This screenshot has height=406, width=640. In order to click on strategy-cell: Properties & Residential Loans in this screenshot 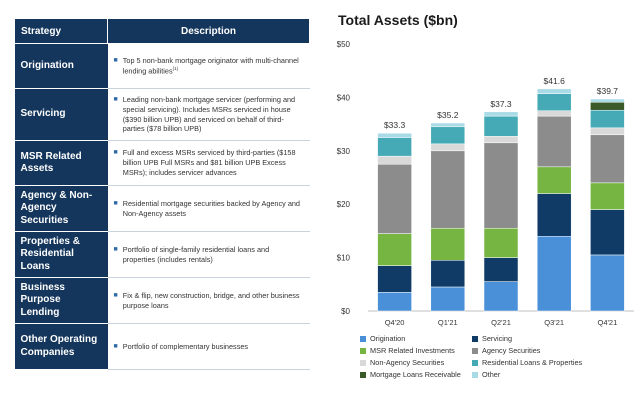, I will do `click(61, 254)`.